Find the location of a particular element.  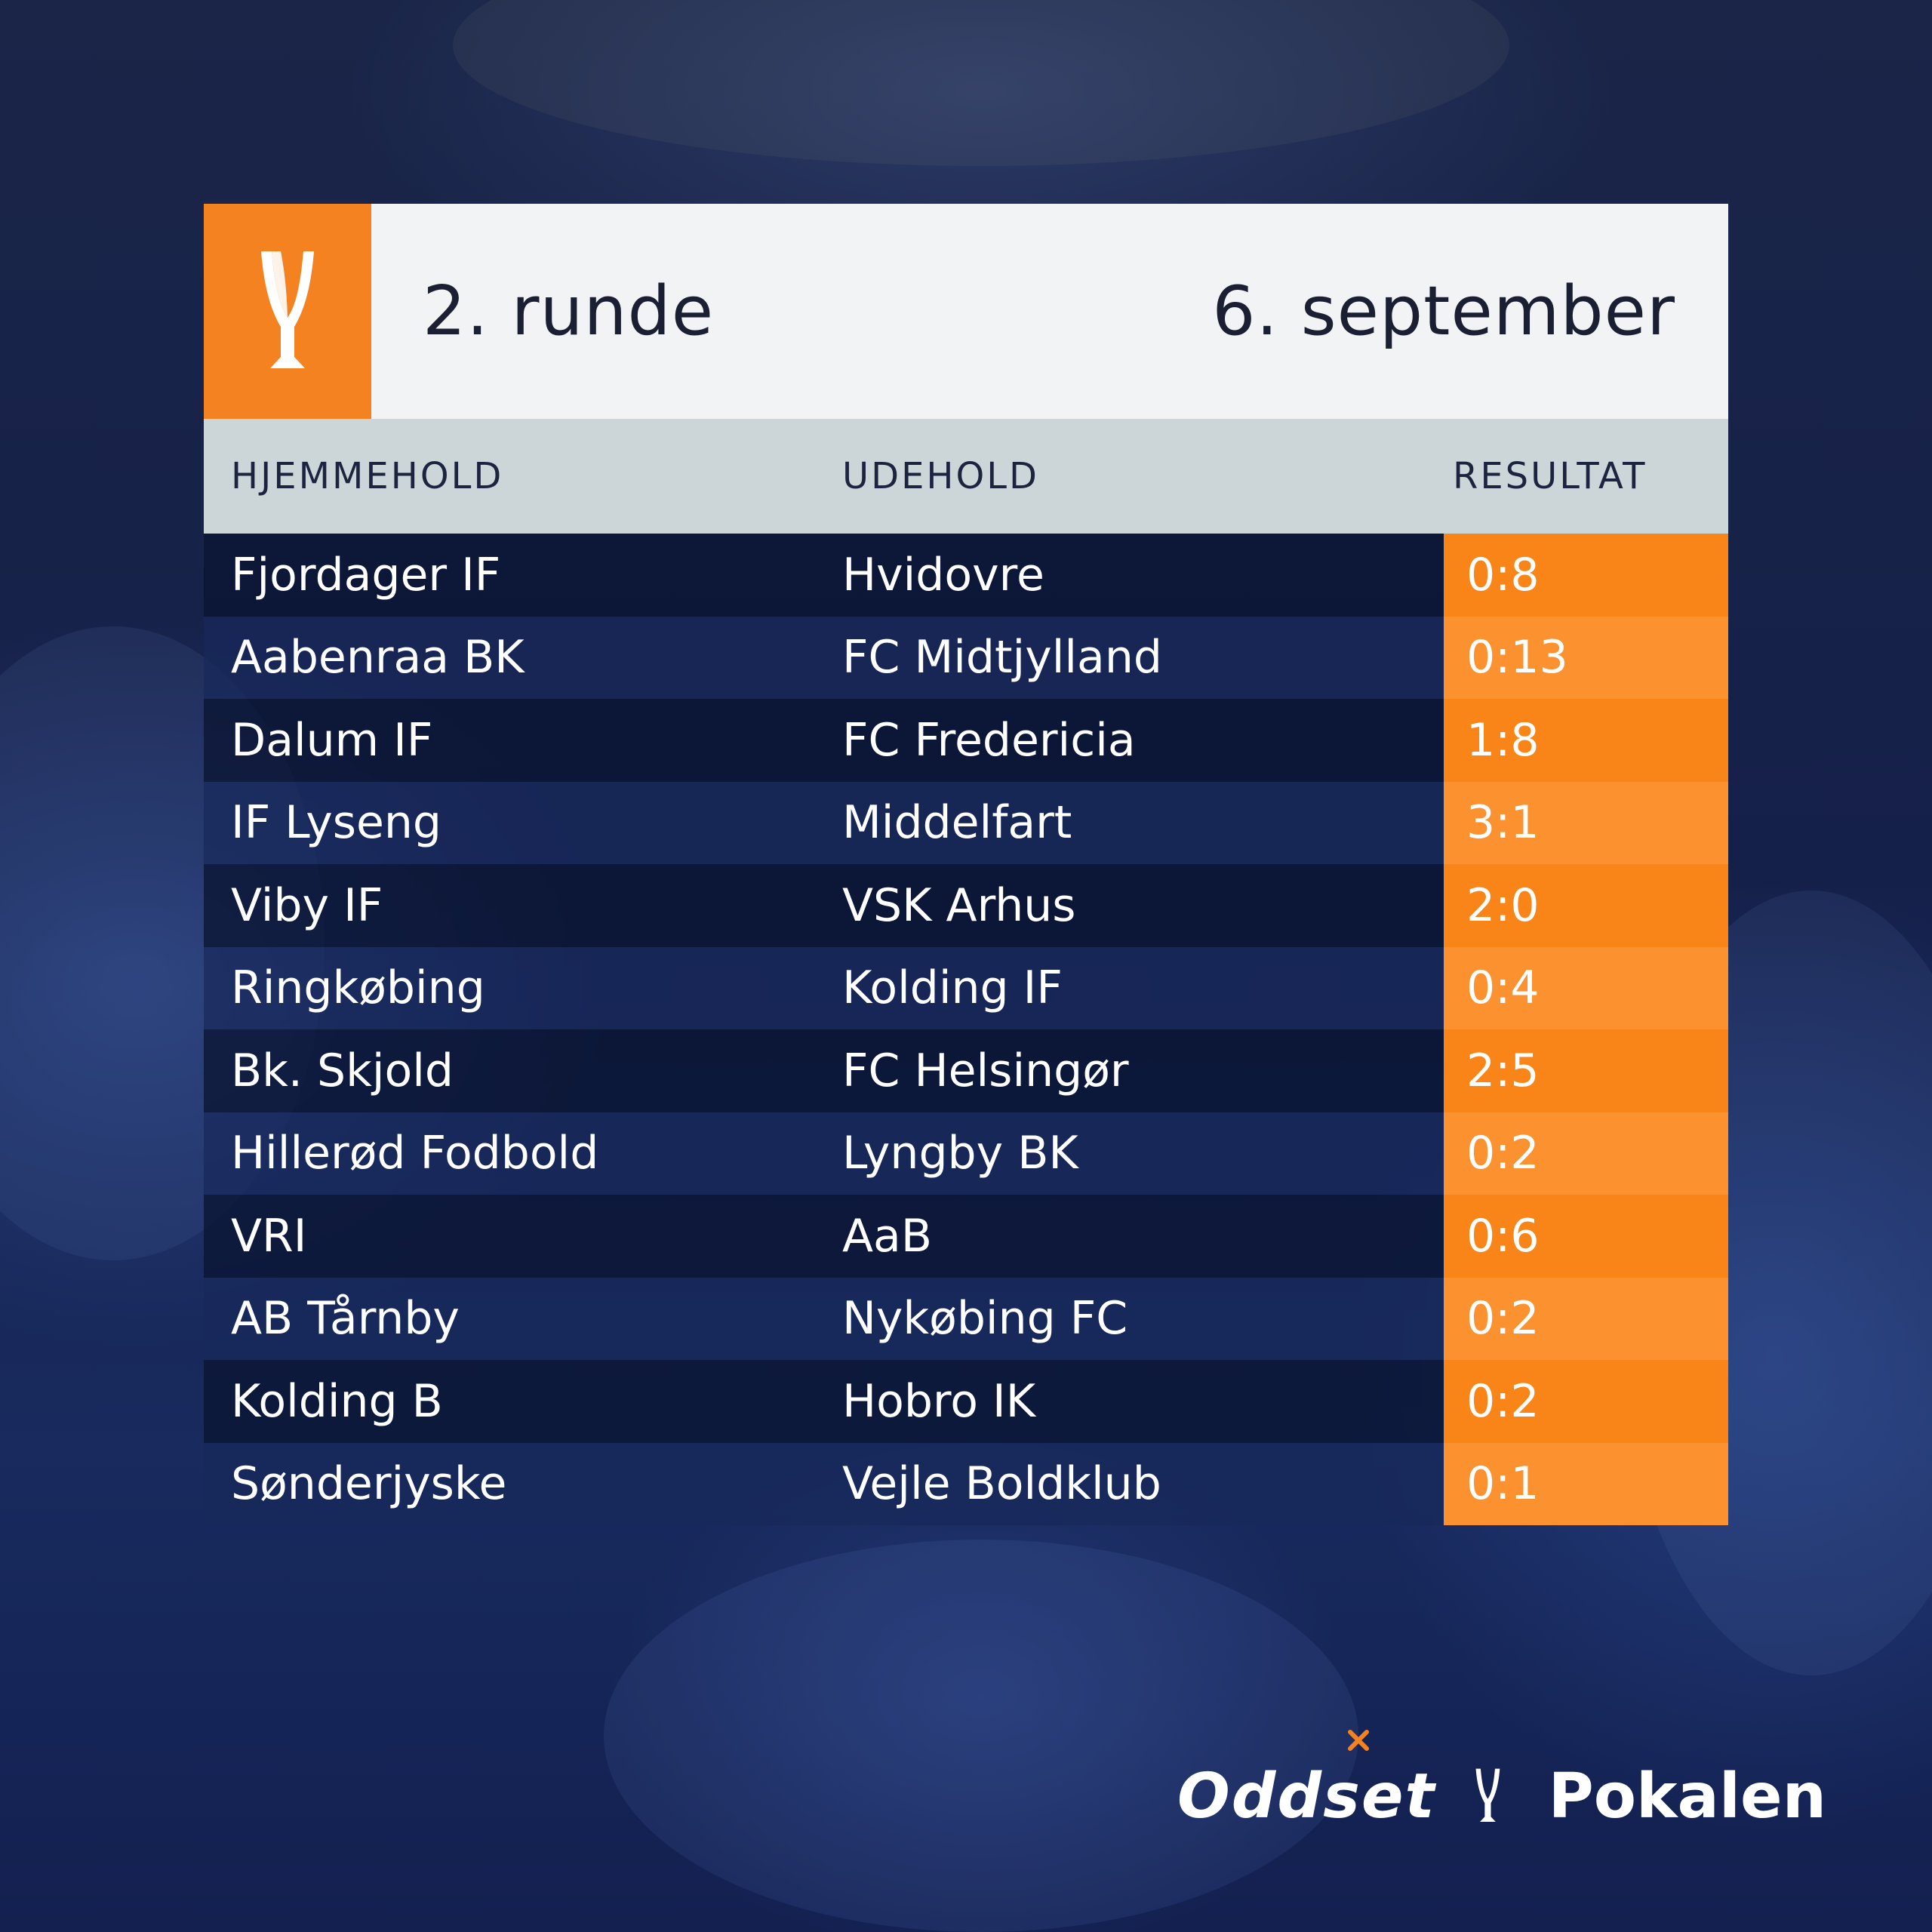

column-header-result: RESULTAT is located at coordinates (1550, 476).